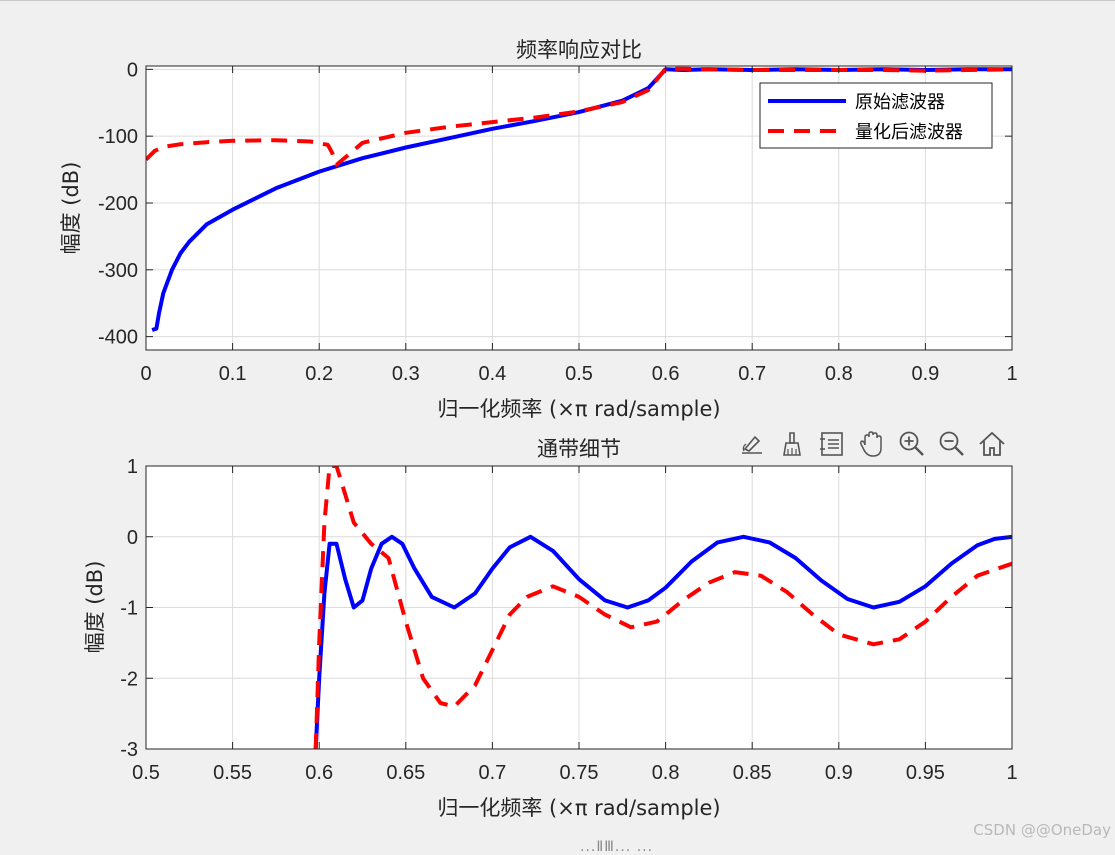 The width and height of the screenshot is (1115, 855). I want to click on y-tick-label: 1, so click(132, 467).